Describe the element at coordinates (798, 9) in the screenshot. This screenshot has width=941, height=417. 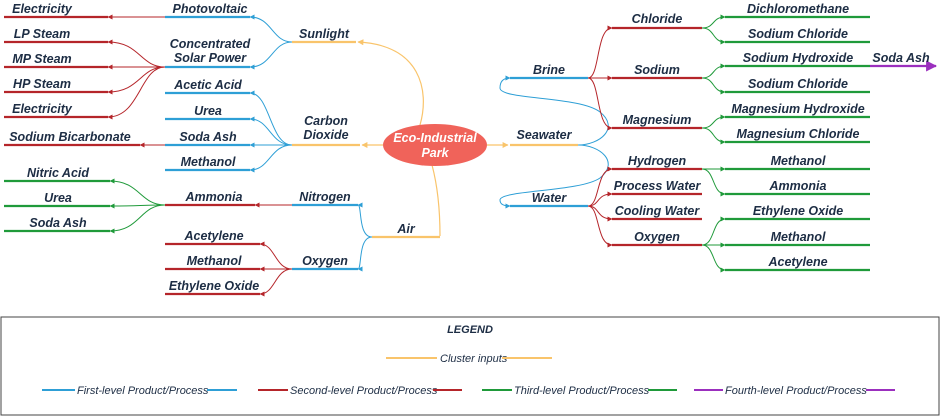
I see `third-dichloromethane: Dichloromethane` at that location.